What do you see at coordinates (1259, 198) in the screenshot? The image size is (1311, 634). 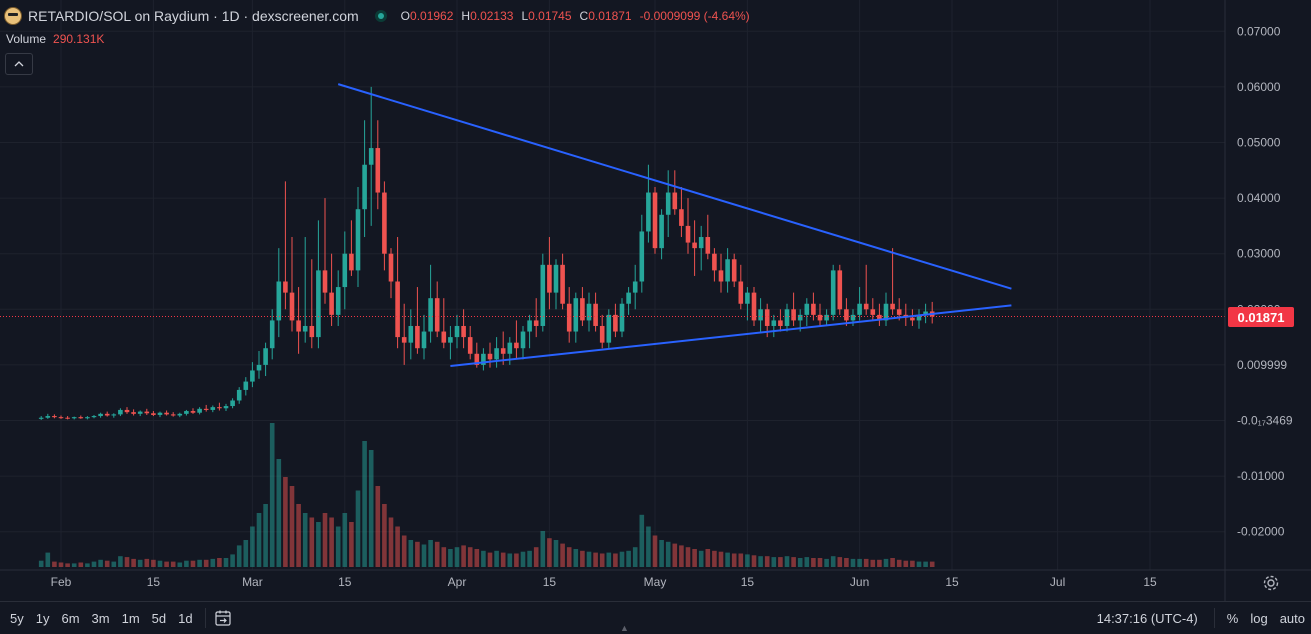 I see `price-axis-label: 0.04000` at bounding box center [1259, 198].